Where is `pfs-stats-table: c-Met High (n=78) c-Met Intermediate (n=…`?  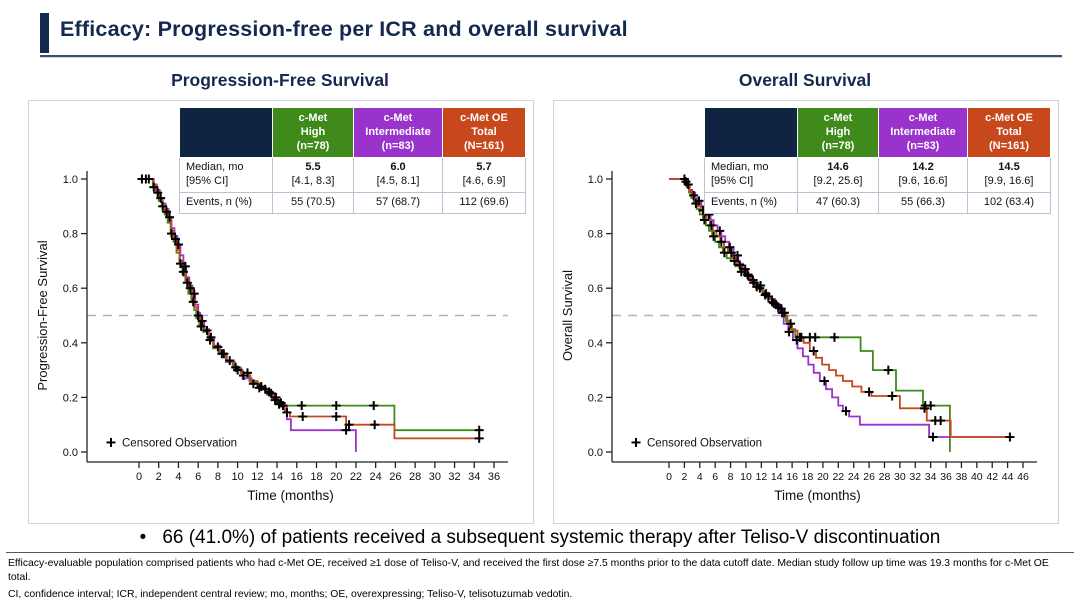
pfs-stats-table: c-Met High (n=78) c-Met Intermediate (n=… is located at coordinates (352, 160).